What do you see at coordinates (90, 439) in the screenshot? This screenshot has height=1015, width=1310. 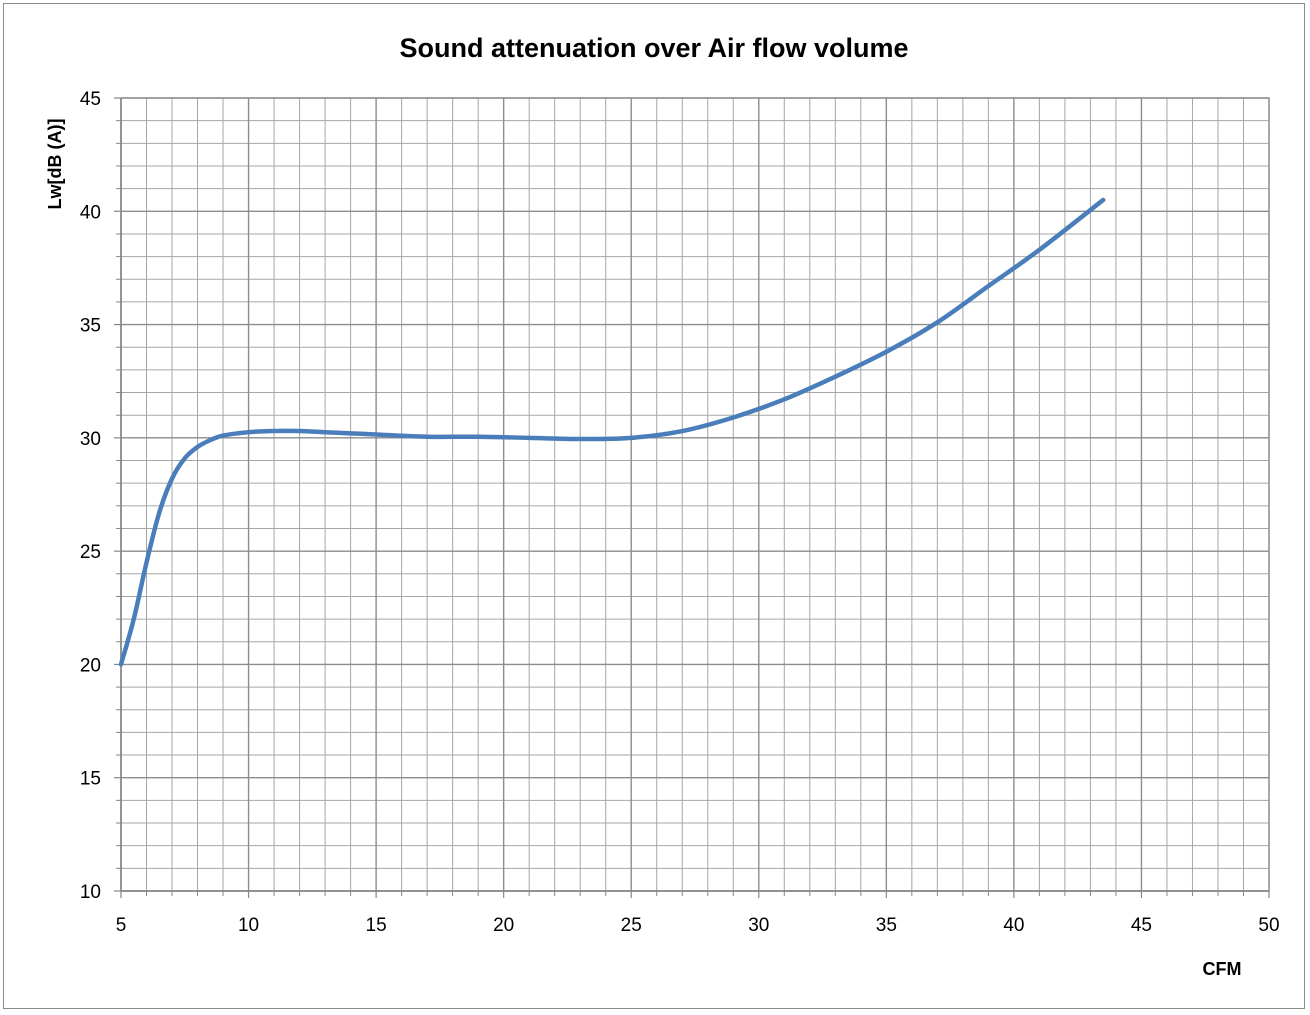 I see `y-tick-label: 30` at bounding box center [90, 439].